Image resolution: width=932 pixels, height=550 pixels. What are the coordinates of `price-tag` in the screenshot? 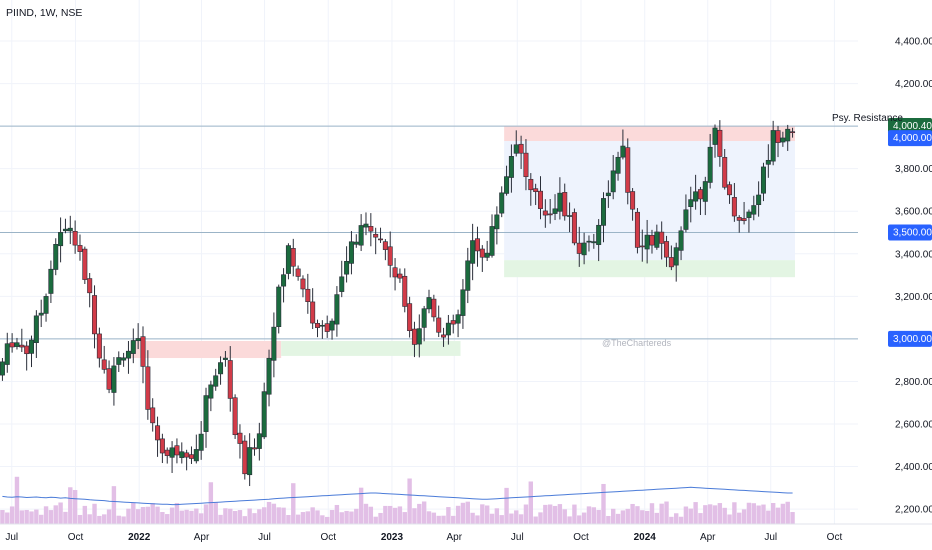 It's located at (910, 338).